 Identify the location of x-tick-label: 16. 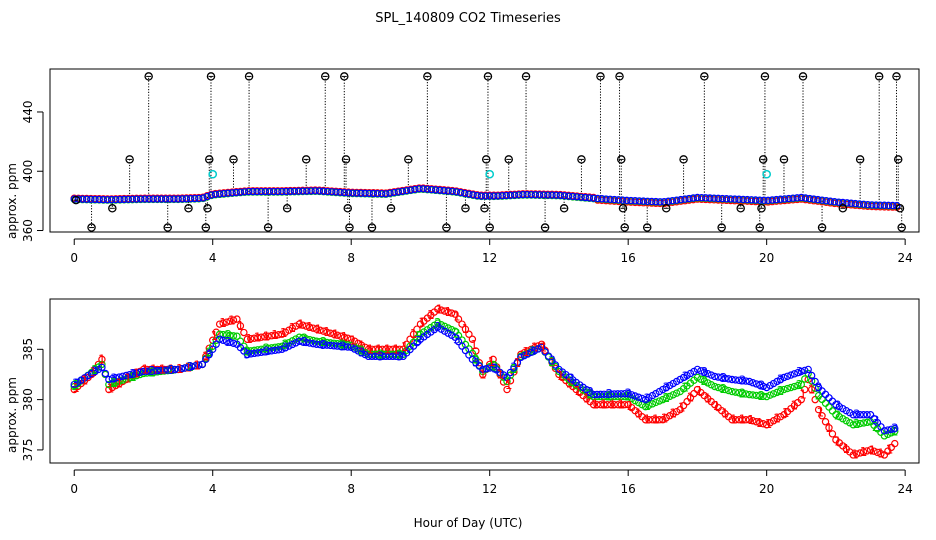
(628, 258).